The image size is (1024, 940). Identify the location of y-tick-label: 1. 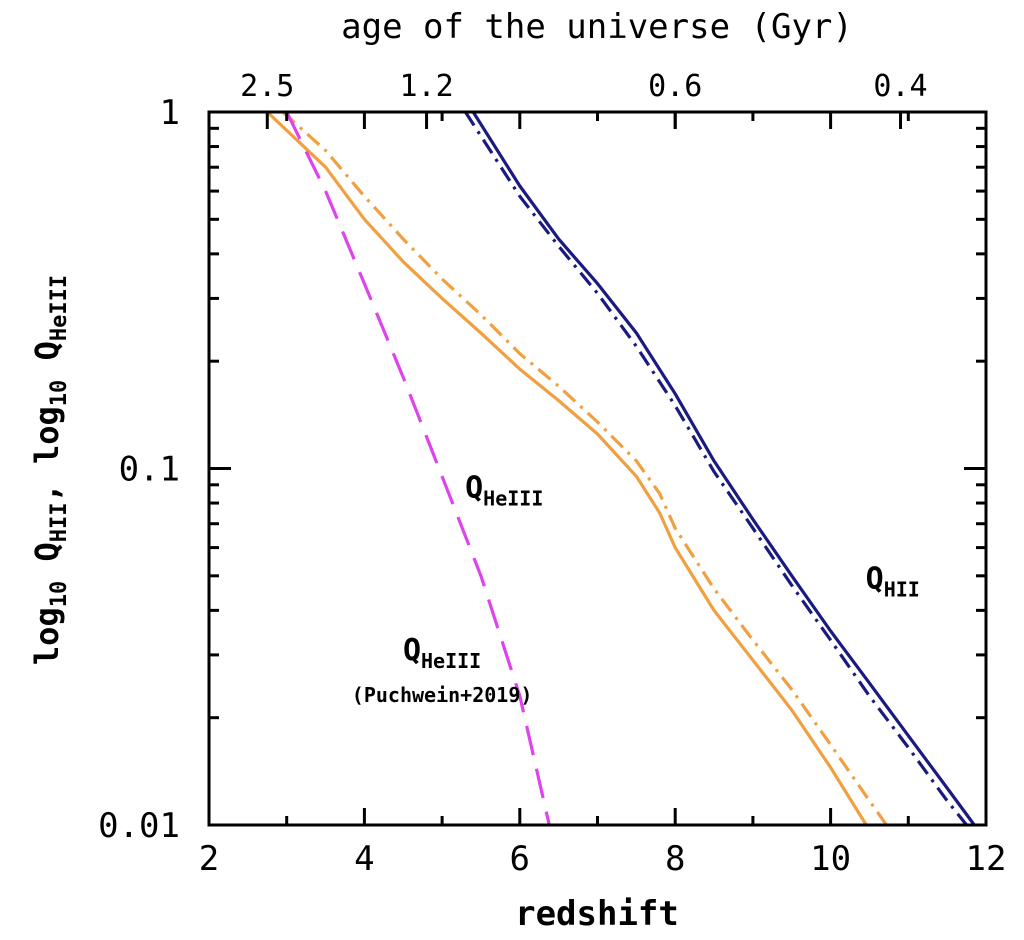
(170, 113).